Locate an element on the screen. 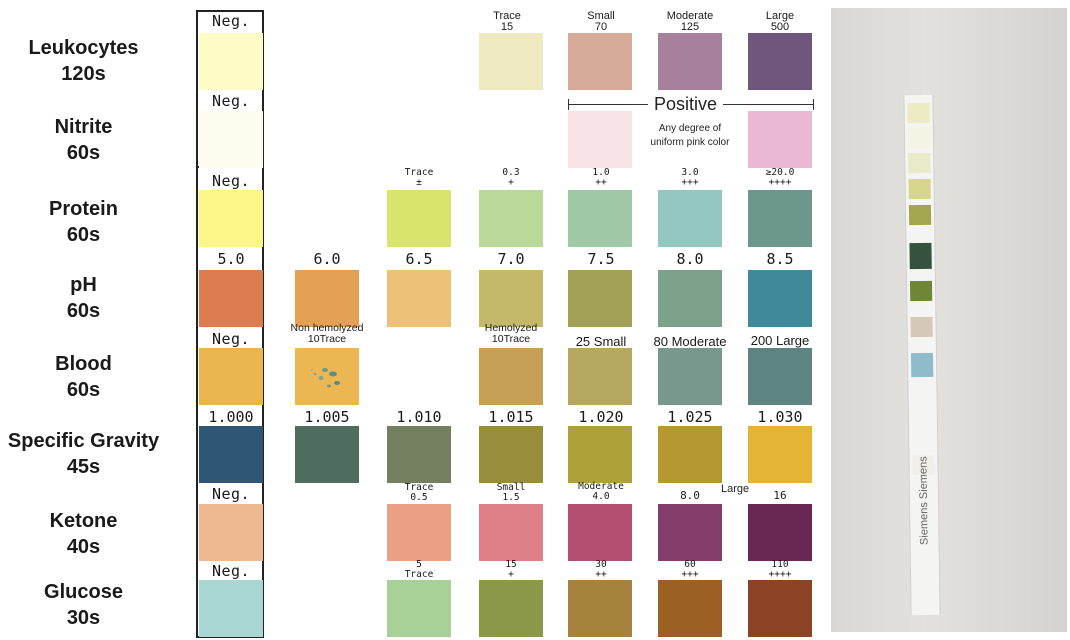 This screenshot has height=640, width=1070. nitrite-positive-label: Positive is located at coordinates (686, 104).